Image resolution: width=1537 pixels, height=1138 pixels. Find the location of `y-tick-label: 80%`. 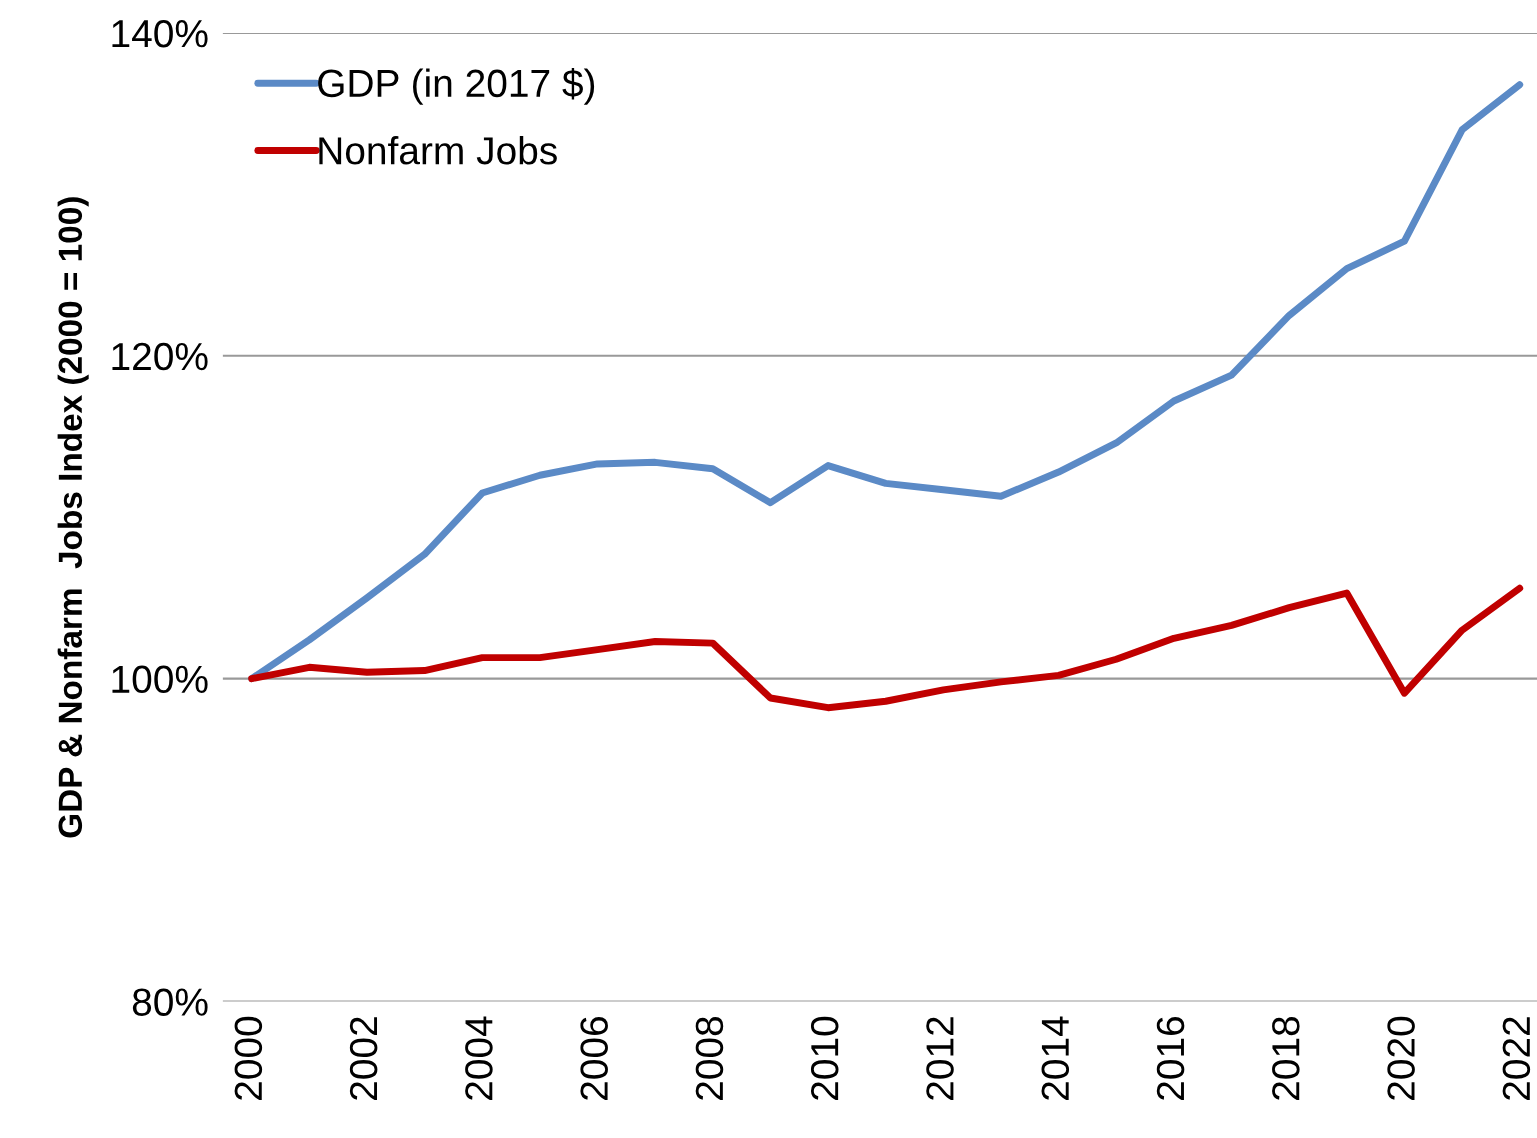

y-tick-label: 80% is located at coordinates (170, 1002).